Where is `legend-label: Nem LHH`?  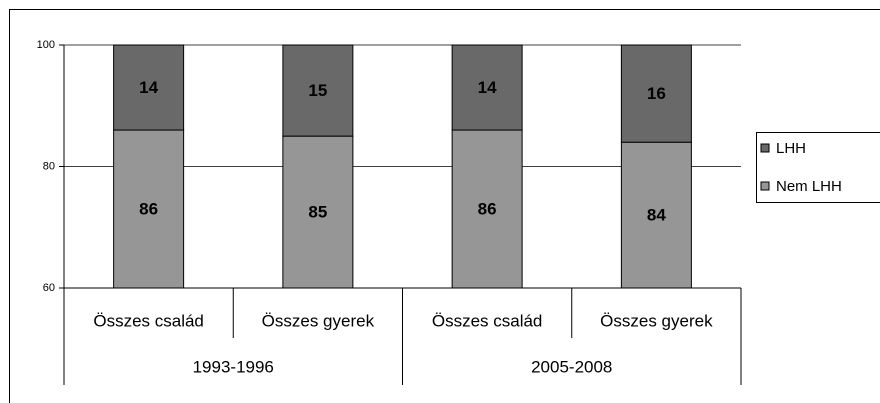 legend-label: Nem LHH is located at coordinates (809, 186).